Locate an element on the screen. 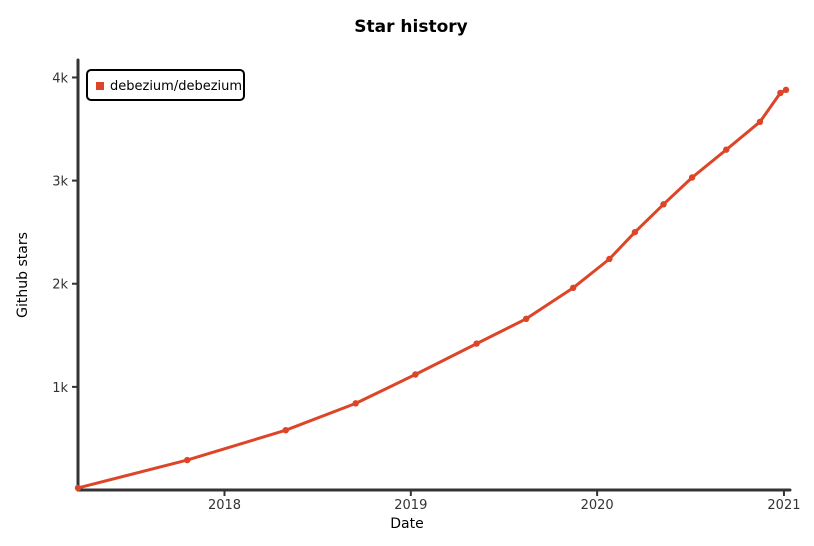 The width and height of the screenshot is (814, 546). legend: debezium/debezium is located at coordinates (165, 85).